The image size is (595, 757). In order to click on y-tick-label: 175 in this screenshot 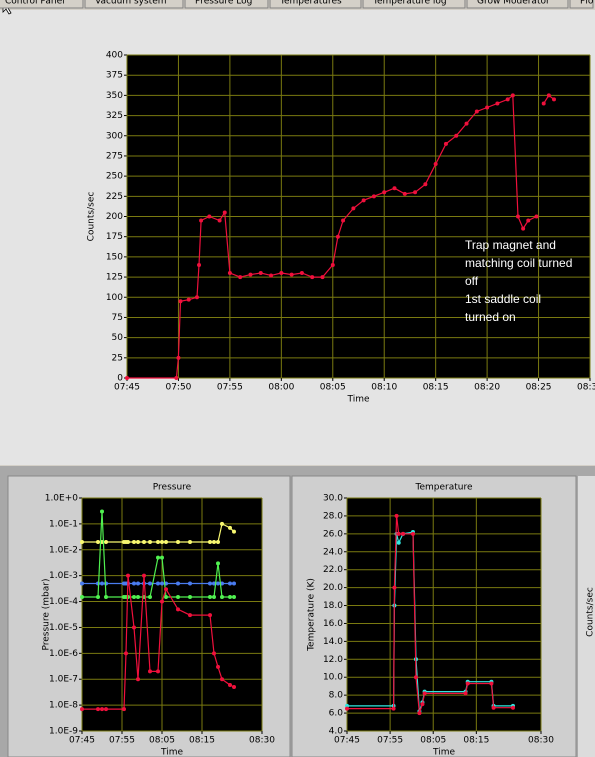, I will do `click(114, 237)`.